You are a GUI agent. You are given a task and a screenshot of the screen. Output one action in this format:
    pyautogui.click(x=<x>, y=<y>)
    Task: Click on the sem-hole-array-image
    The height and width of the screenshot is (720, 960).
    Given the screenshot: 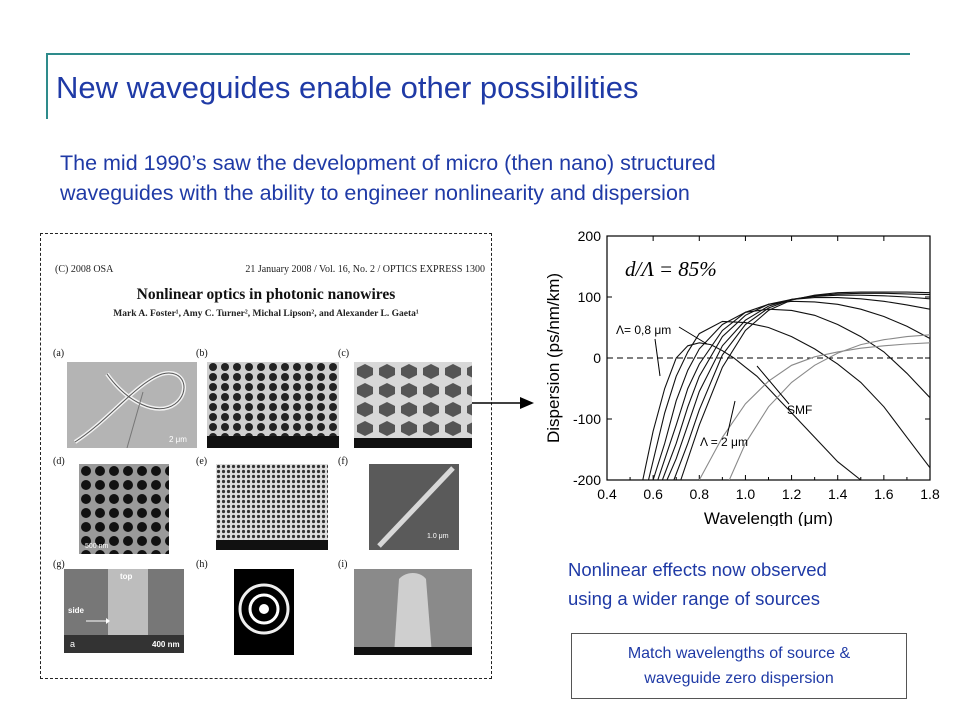 What is the action you would take?
    pyautogui.click(x=273, y=405)
    